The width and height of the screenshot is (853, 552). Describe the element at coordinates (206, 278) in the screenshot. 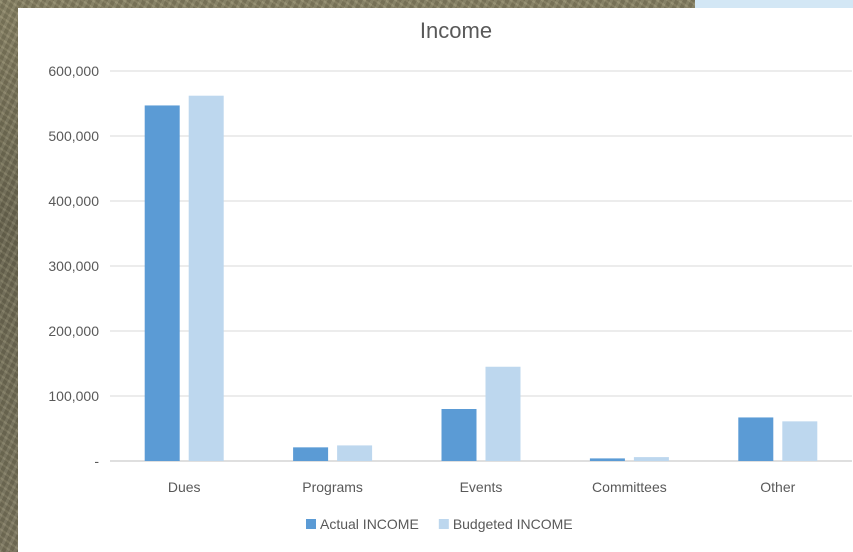

I see `bar-dues-budgeted` at that location.